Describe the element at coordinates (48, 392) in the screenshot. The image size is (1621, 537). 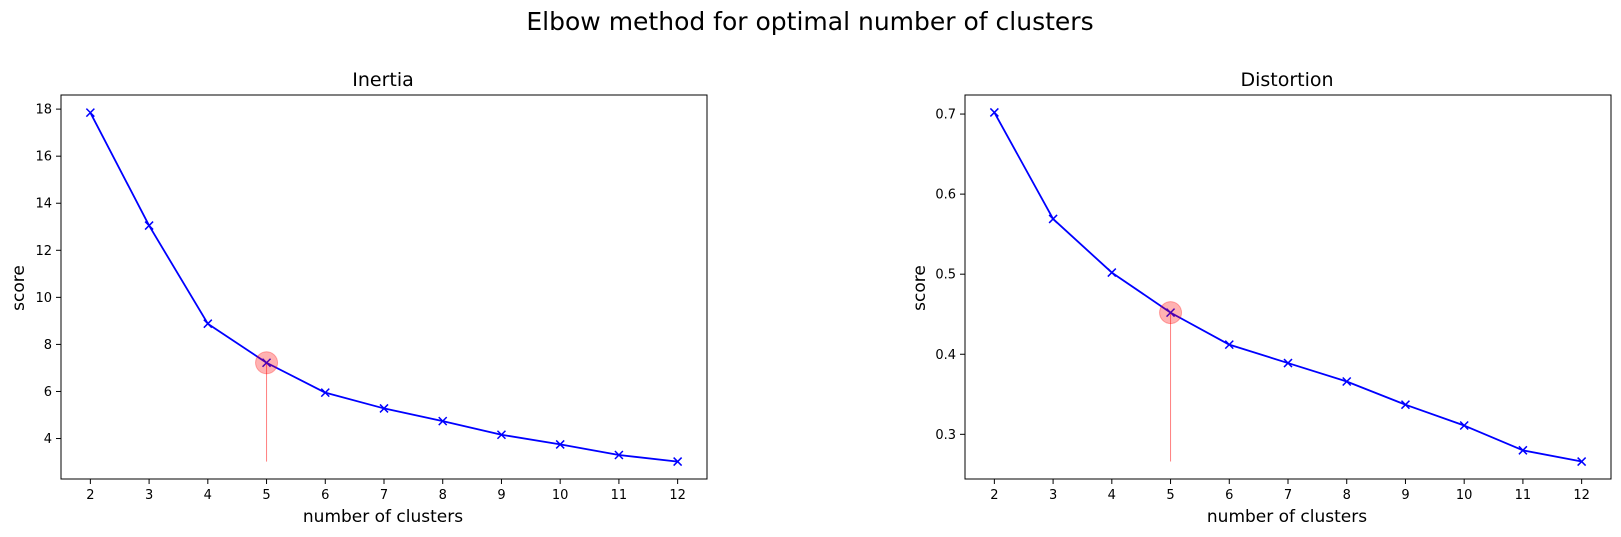
I see `inertia-y-tick-label: 6` at that location.